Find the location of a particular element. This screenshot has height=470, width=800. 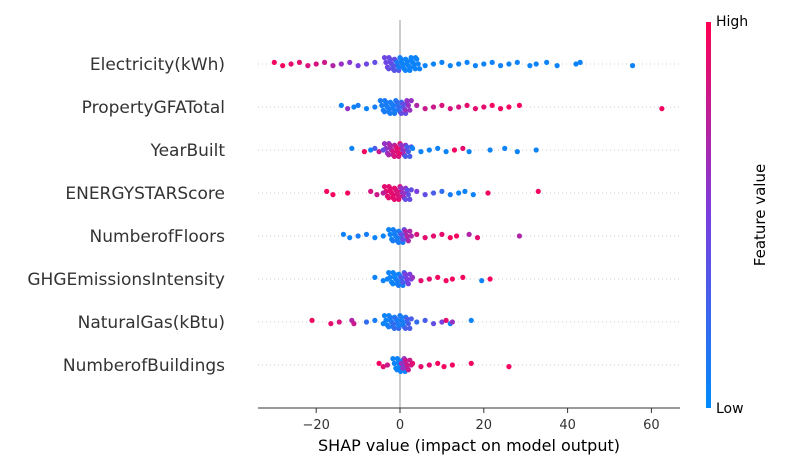

x-tick-label: 40 is located at coordinates (567, 425).